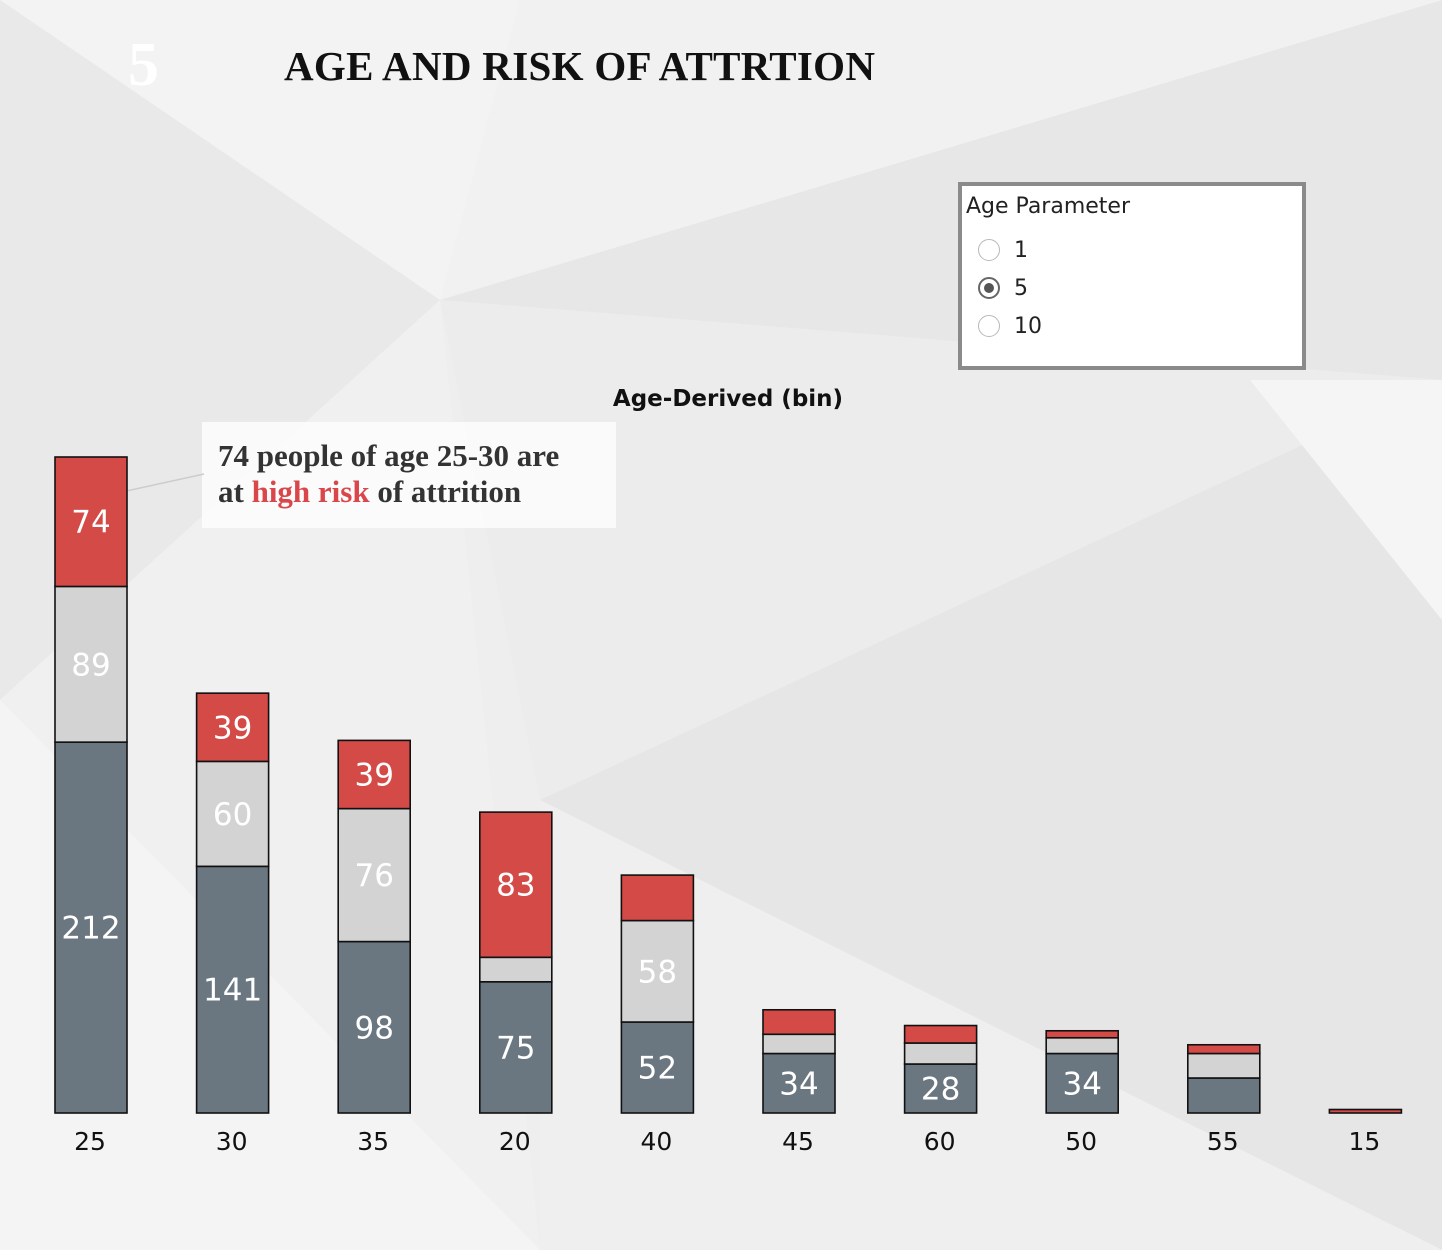 The image size is (1442, 1250). I want to click on annotation-line2-suffix: of attrition, so click(445, 491).